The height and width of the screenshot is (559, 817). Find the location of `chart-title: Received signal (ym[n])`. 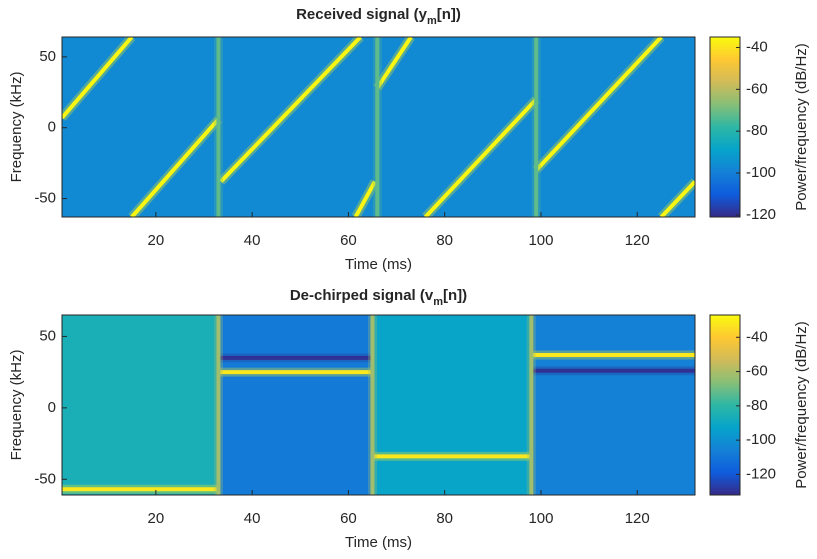

chart-title: Received signal (ym[n]) is located at coordinates (378, 16).